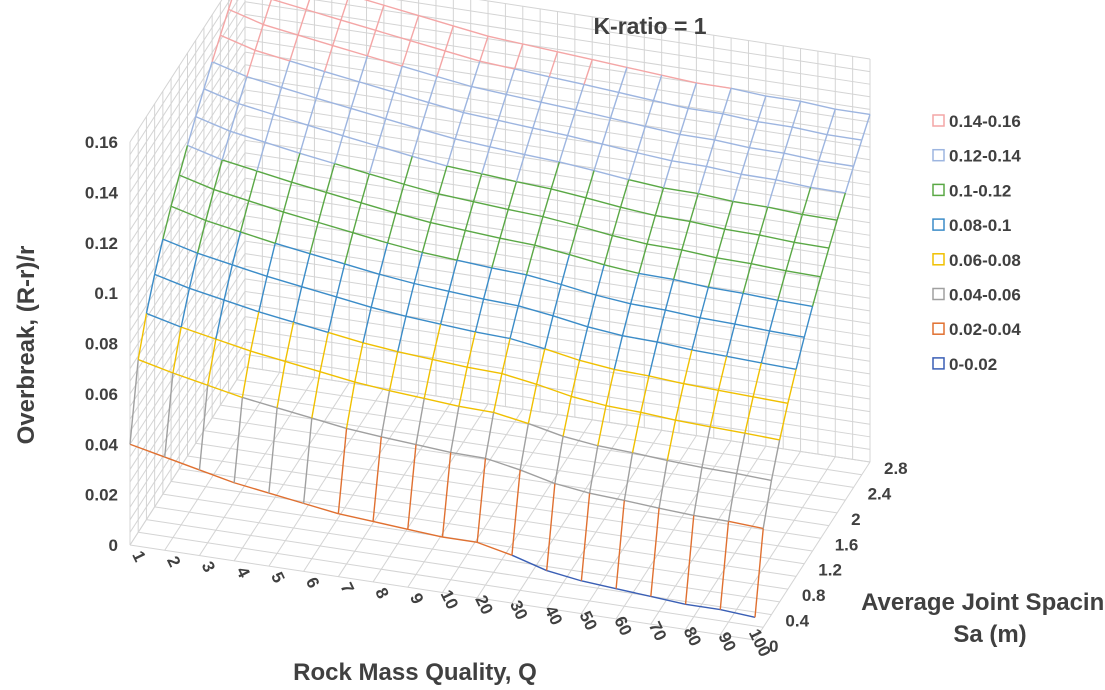 Image resolution: width=1105 pixels, height=690 pixels. I want to click on x-tick-label: 9, so click(416, 598).